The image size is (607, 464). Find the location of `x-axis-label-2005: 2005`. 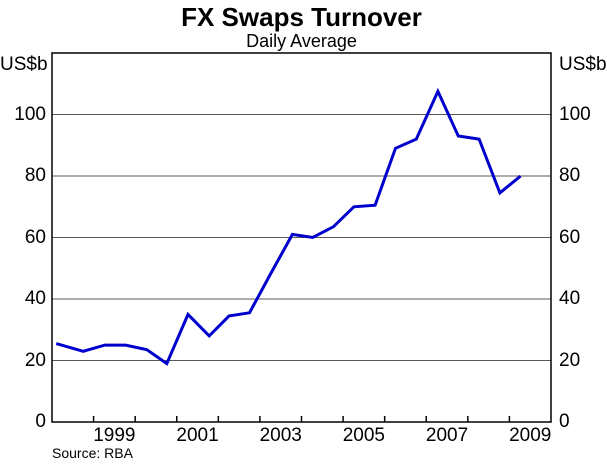

x-axis-label-2005: 2005 is located at coordinates (364, 435).